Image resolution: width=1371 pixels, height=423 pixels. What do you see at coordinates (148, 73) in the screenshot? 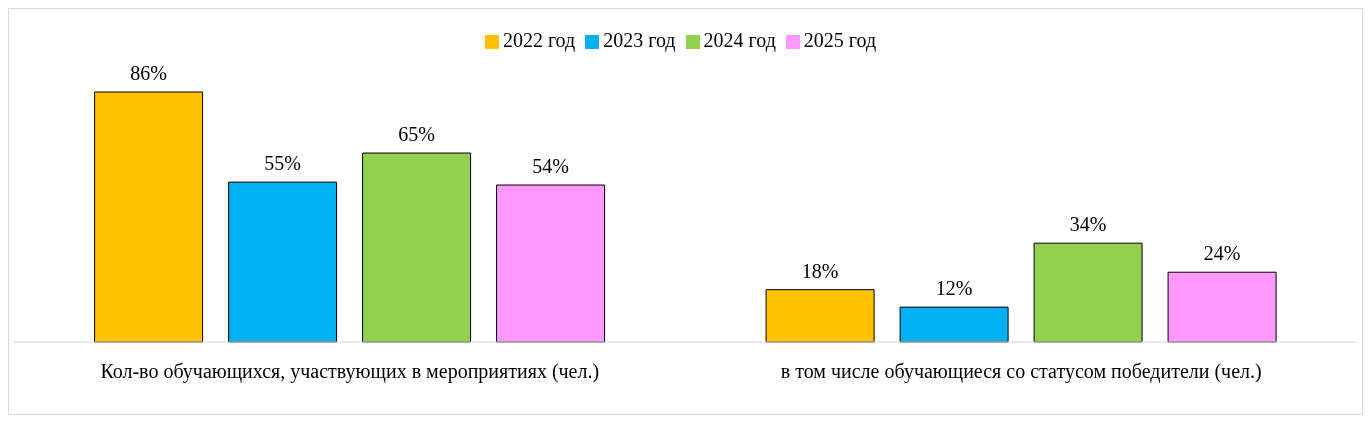
I see `data-label: 86%` at bounding box center [148, 73].